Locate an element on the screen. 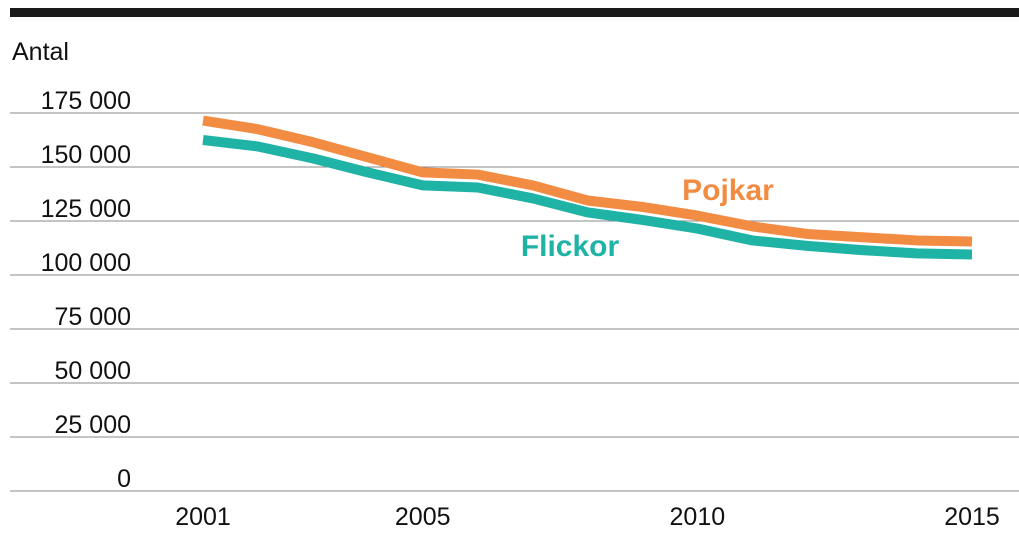 This screenshot has width=1019, height=540. x-tick-label: 2001 is located at coordinates (203, 517).